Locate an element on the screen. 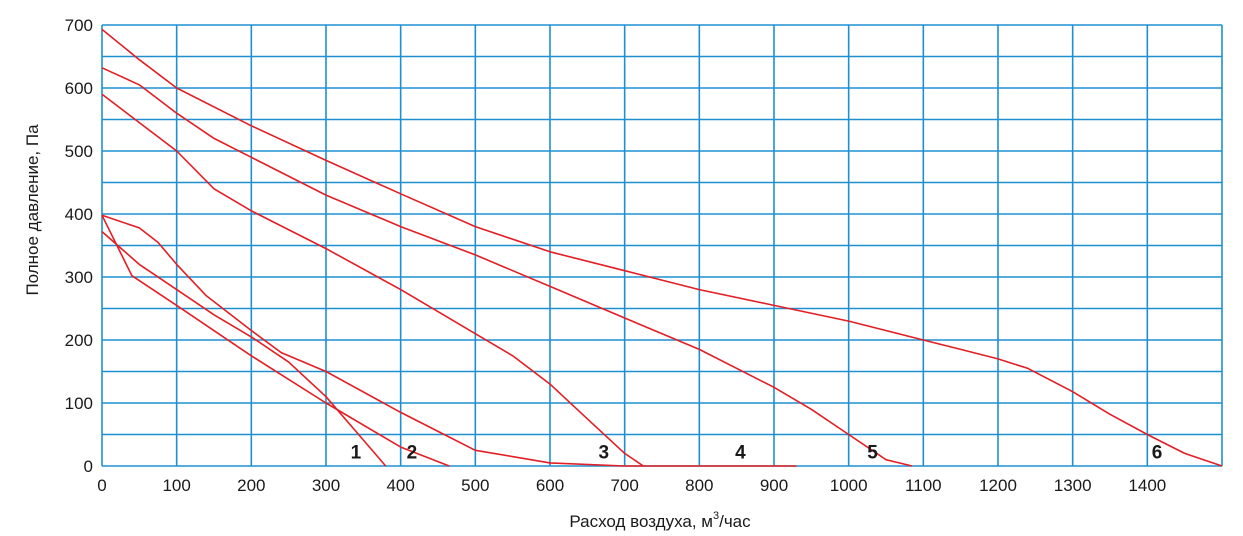 Image resolution: width=1243 pixels, height=536 pixels. x-tick-label: 1300 is located at coordinates (1073, 485).